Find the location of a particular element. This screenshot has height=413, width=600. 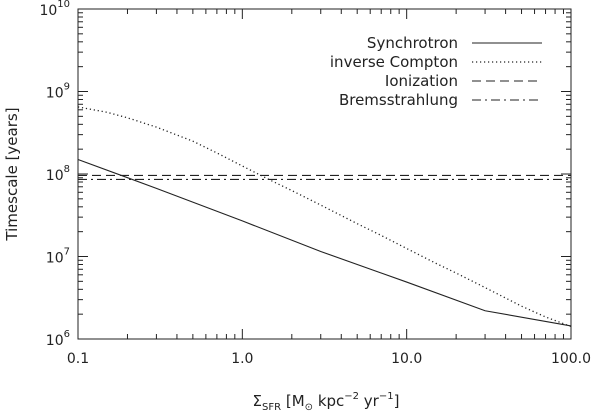

x-tick-label: 10.0 is located at coordinates (406, 359).